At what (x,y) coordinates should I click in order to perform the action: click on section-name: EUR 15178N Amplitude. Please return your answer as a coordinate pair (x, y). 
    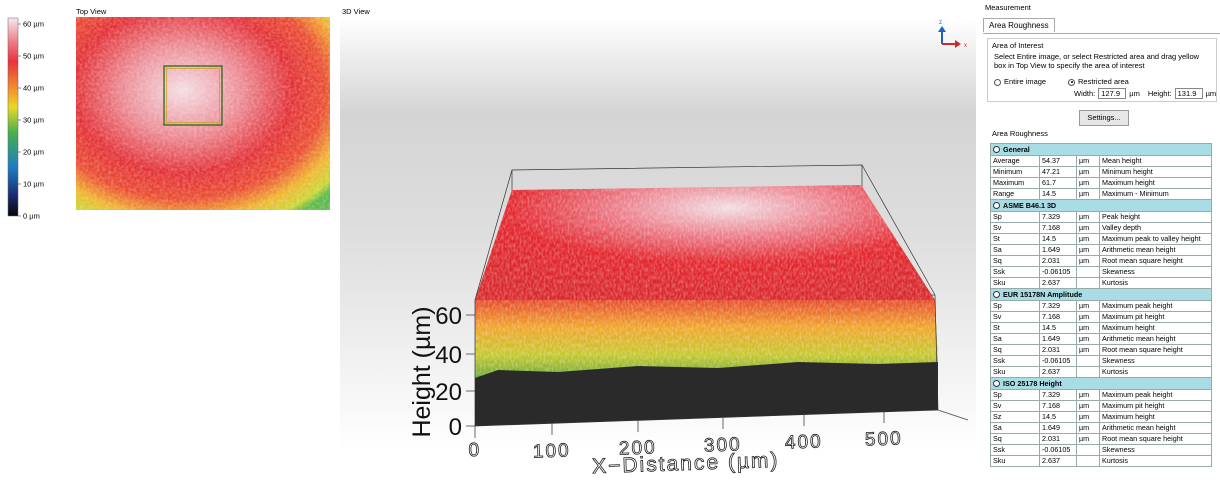
    Looking at the image, I should click on (1043, 294).